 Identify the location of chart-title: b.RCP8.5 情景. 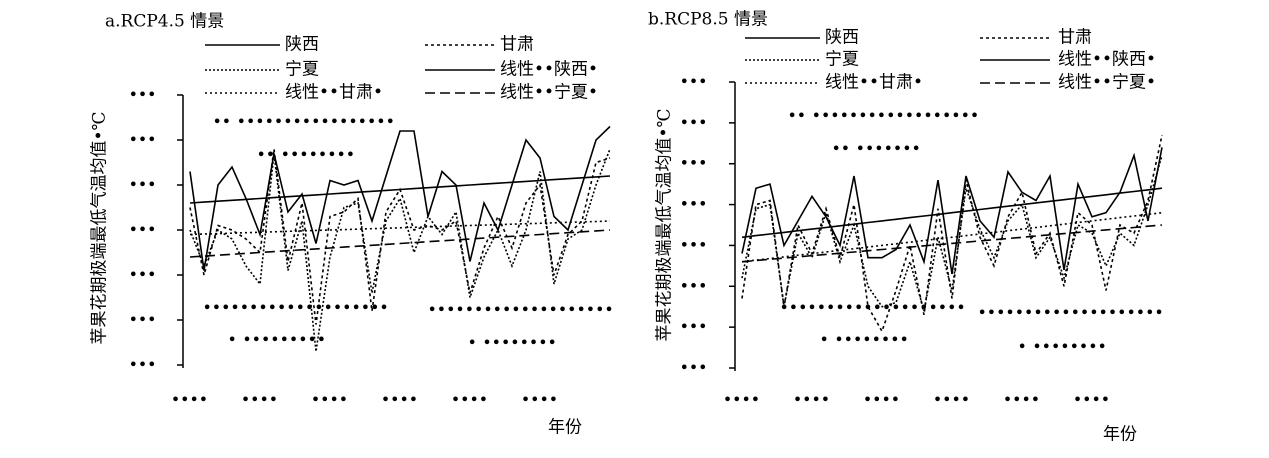
(708, 20).